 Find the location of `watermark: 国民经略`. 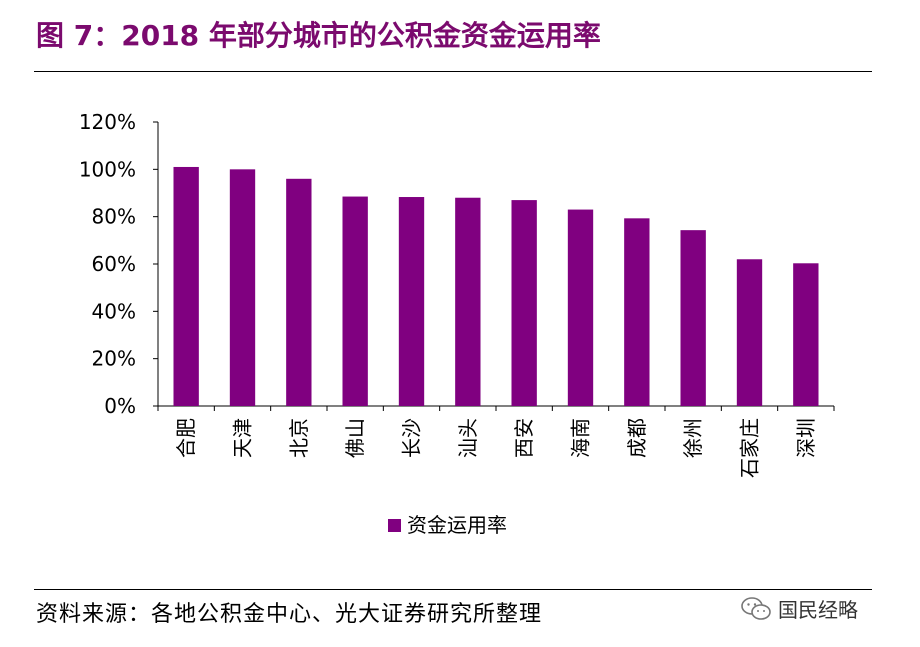

watermark: 国民经略 is located at coordinates (799, 608).